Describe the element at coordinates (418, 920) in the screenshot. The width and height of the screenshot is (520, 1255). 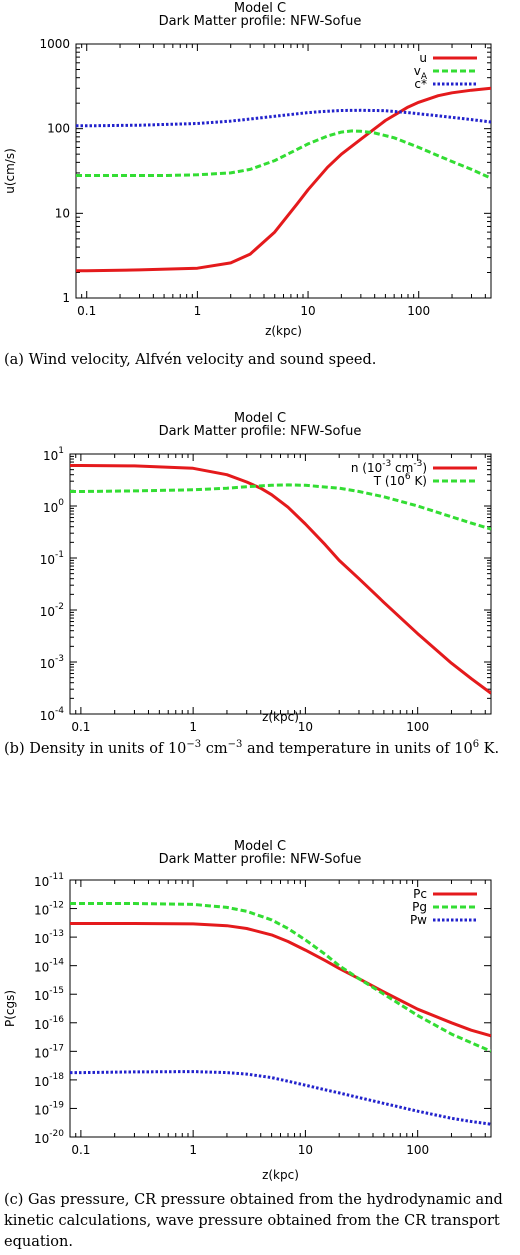
I see `legend-label: Pw` at that location.